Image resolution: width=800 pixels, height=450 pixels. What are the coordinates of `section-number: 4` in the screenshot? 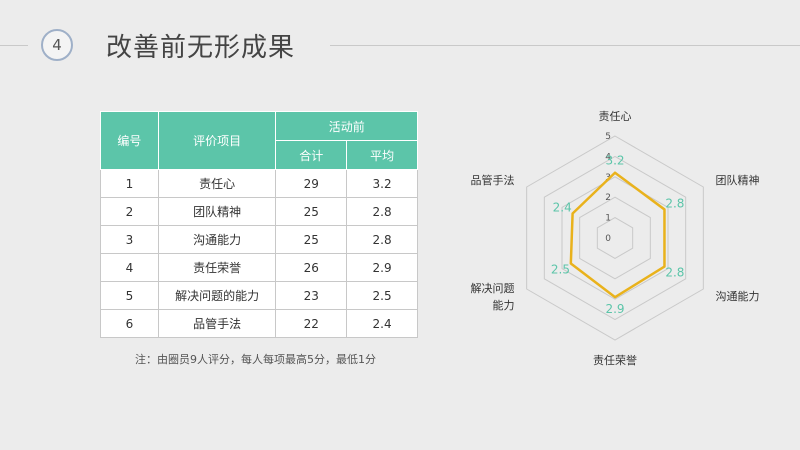 It's located at (57, 45).